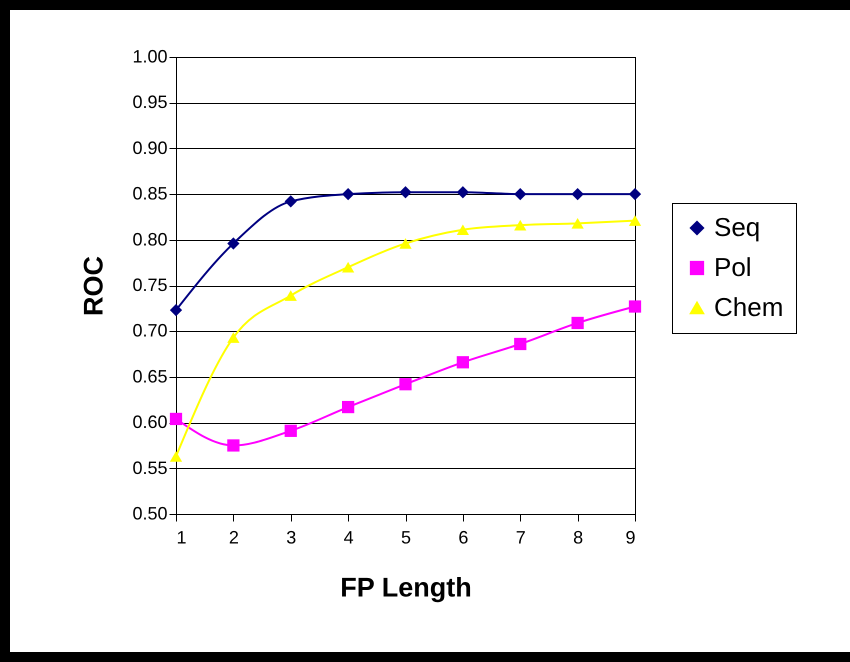 Image resolution: width=850 pixels, height=662 pixels. I want to click on y-tick-label: 0.75, so click(150, 285).